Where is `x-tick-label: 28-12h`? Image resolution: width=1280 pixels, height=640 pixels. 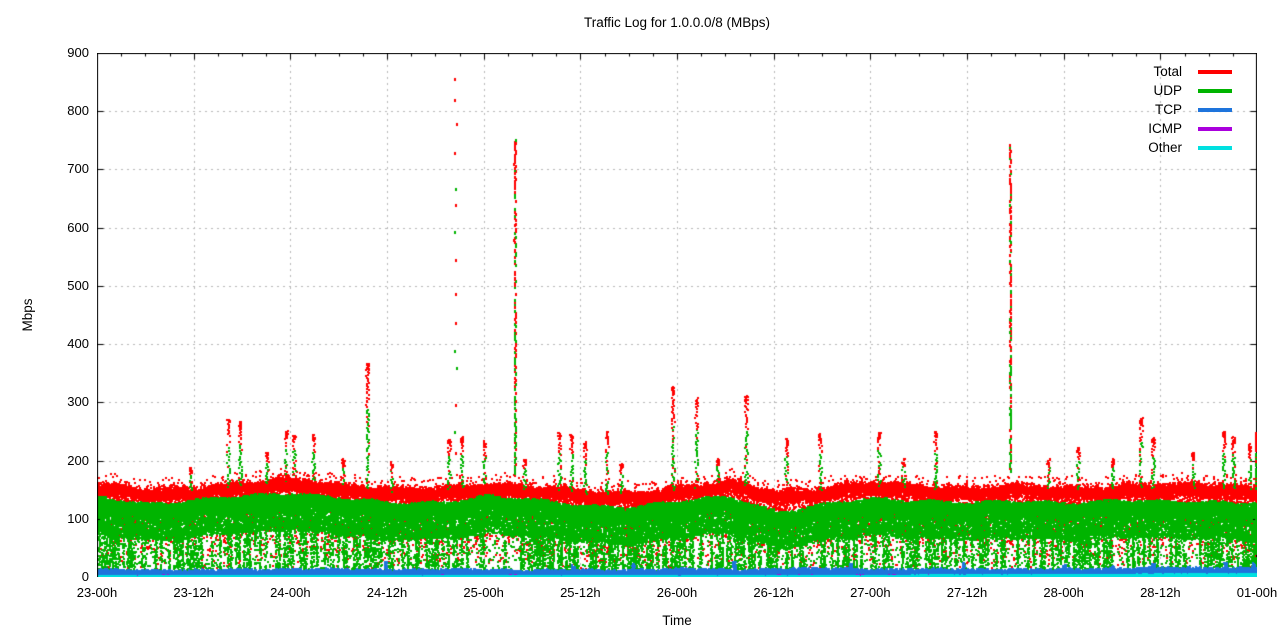 x-tick-label: 28-12h is located at coordinates (1160, 592).